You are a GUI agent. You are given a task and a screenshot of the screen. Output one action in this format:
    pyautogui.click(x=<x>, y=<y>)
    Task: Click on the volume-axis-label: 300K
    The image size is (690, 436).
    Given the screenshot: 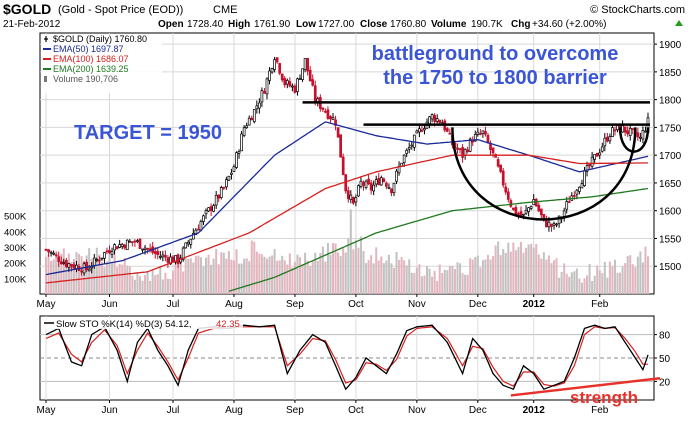 What is the action you would take?
    pyautogui.click(x=15, y=248)
    